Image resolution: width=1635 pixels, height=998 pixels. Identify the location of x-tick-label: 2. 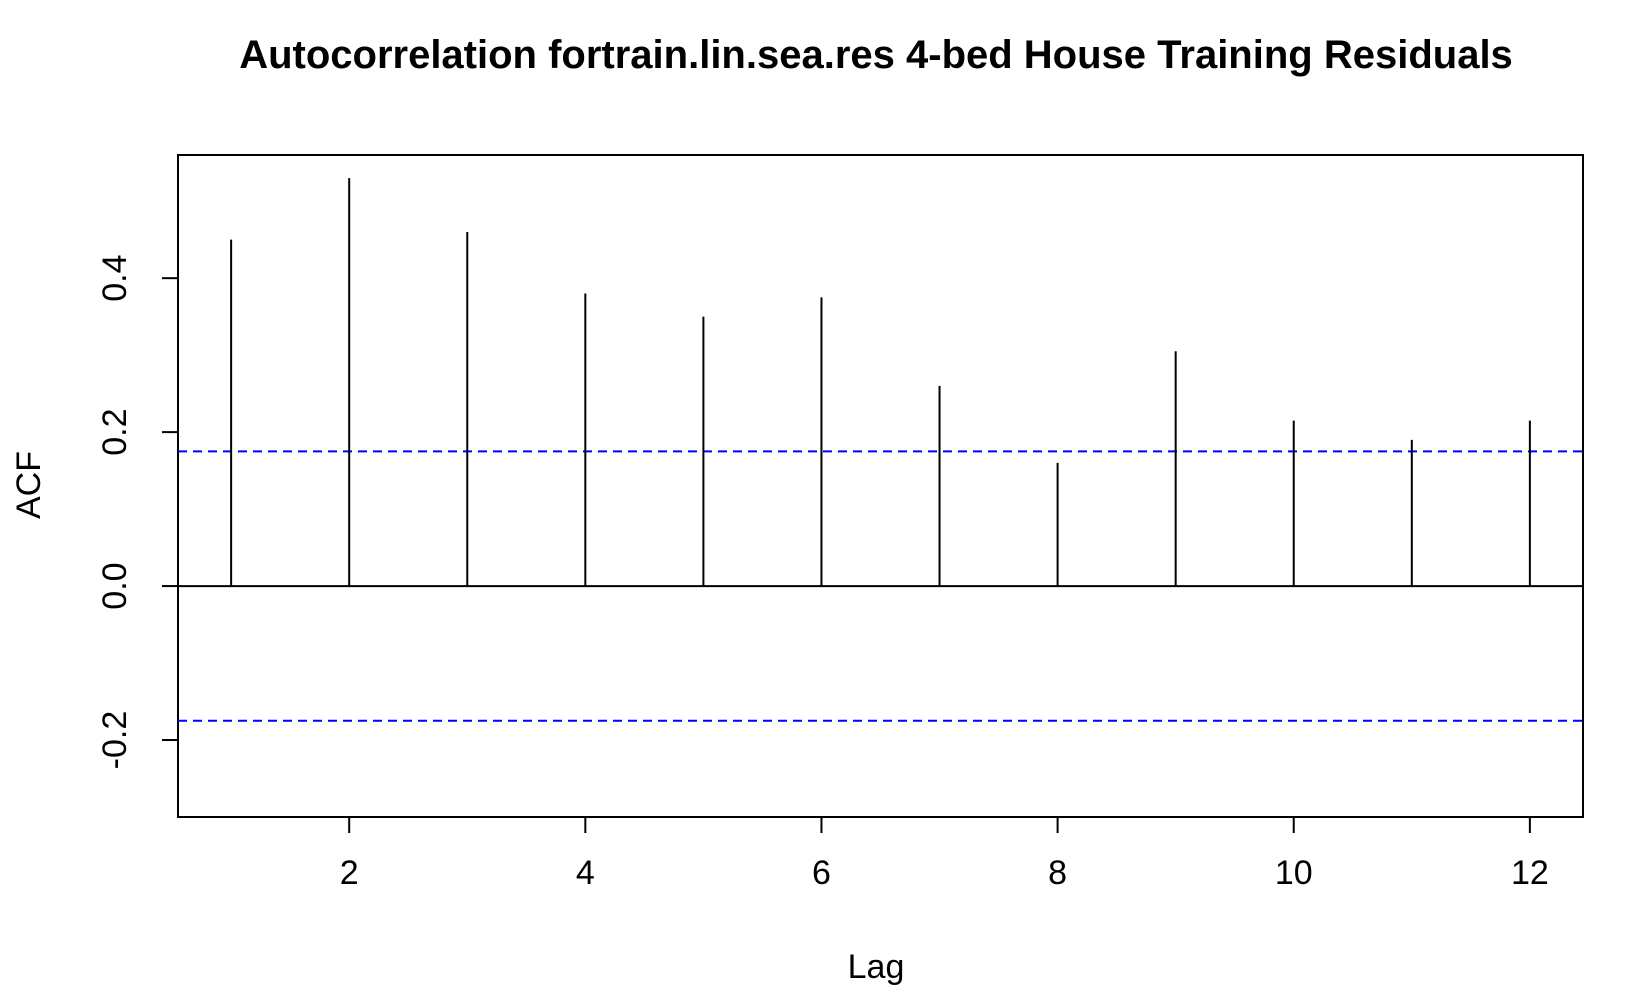
(349, 873).